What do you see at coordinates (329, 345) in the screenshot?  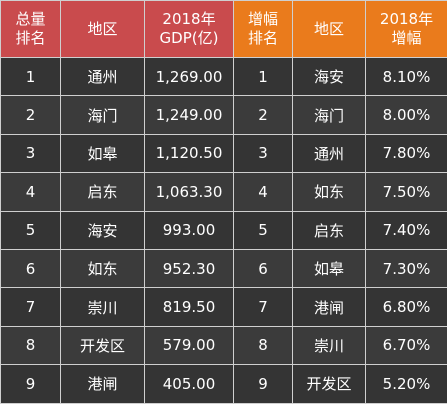 I see `growth-region-cell: 崇川` at bounding box center [329, 345].